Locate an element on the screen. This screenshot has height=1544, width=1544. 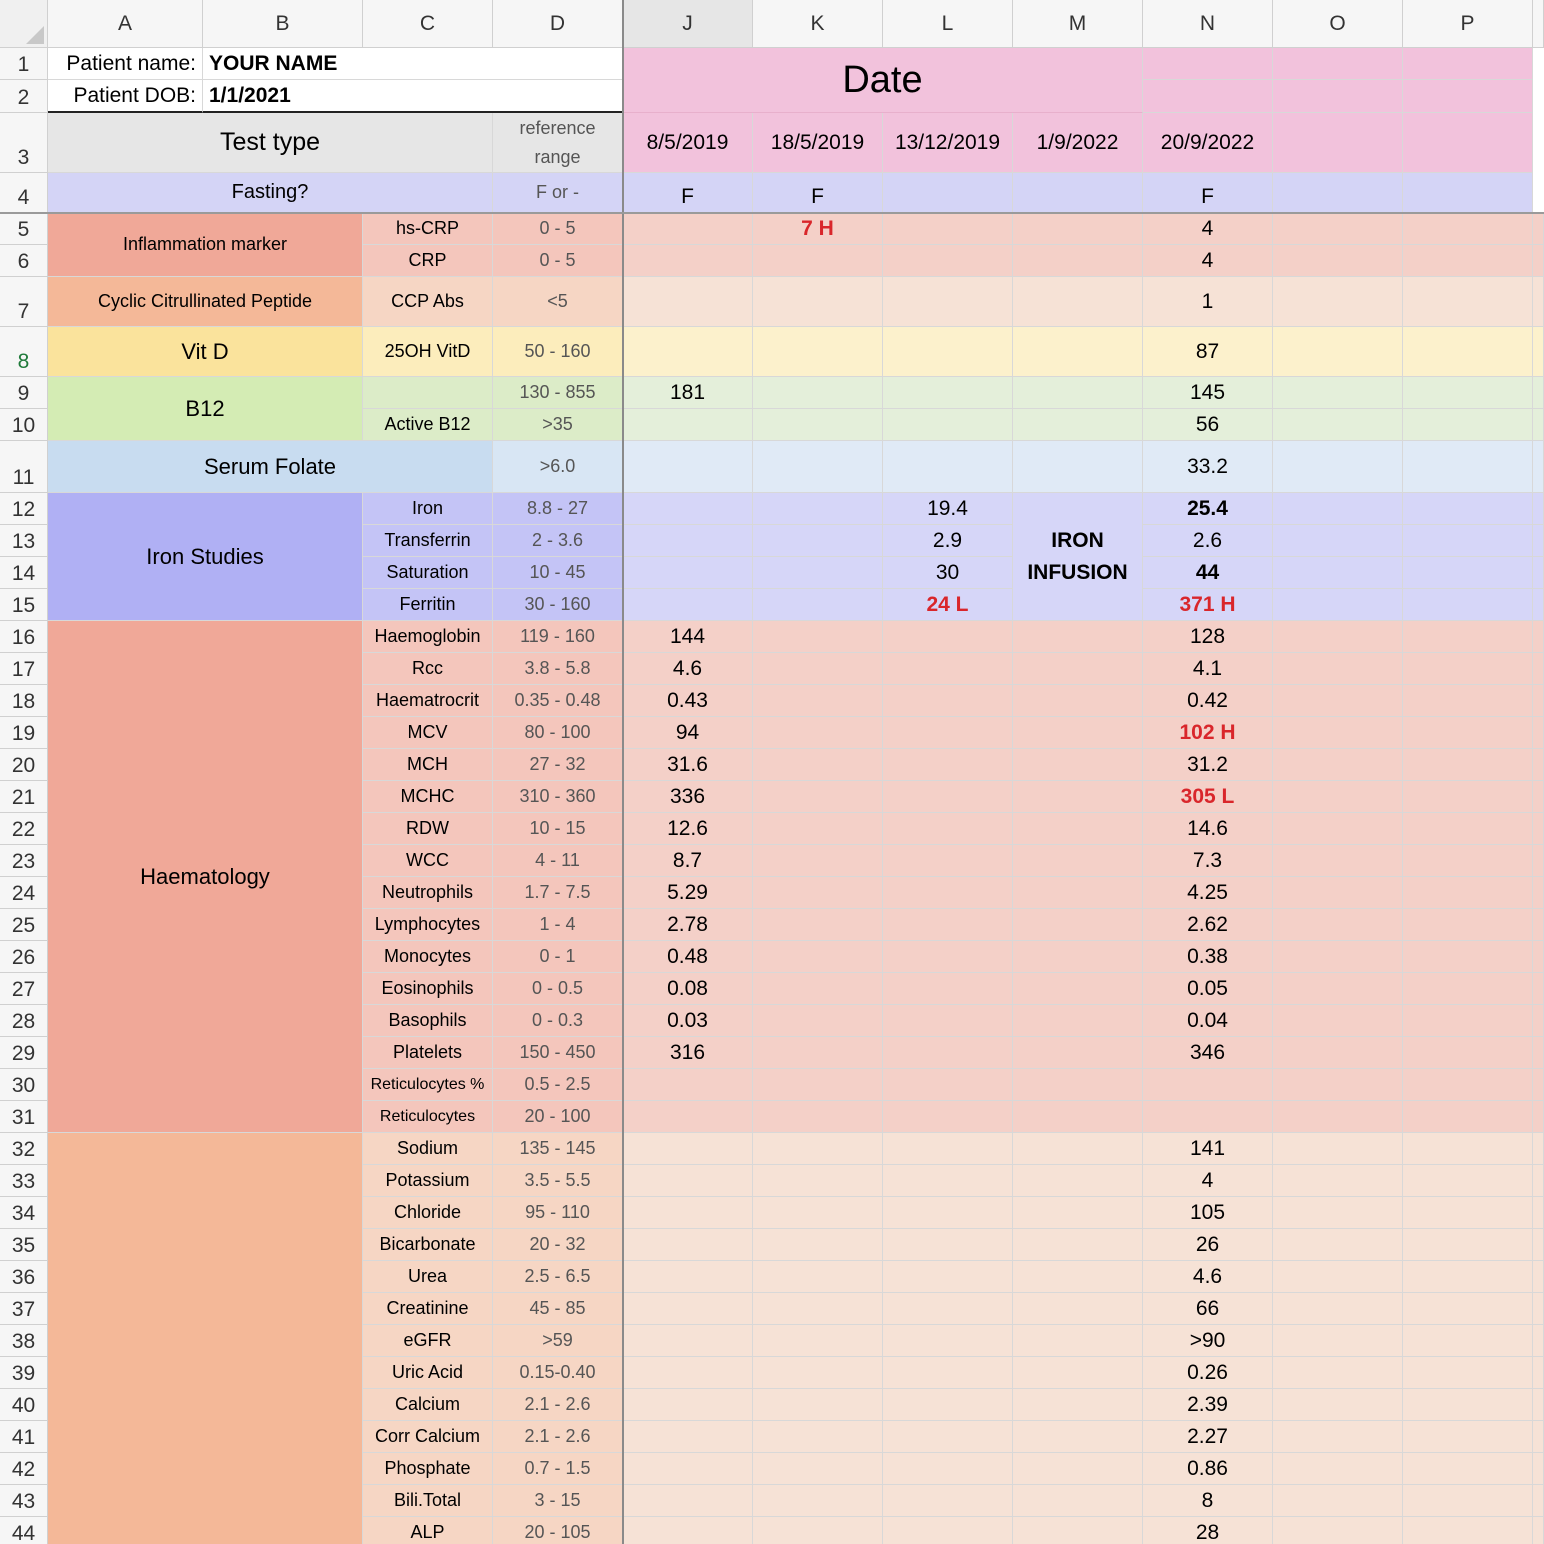
row-header-34: 34 is located at coordinates (24, 1213).